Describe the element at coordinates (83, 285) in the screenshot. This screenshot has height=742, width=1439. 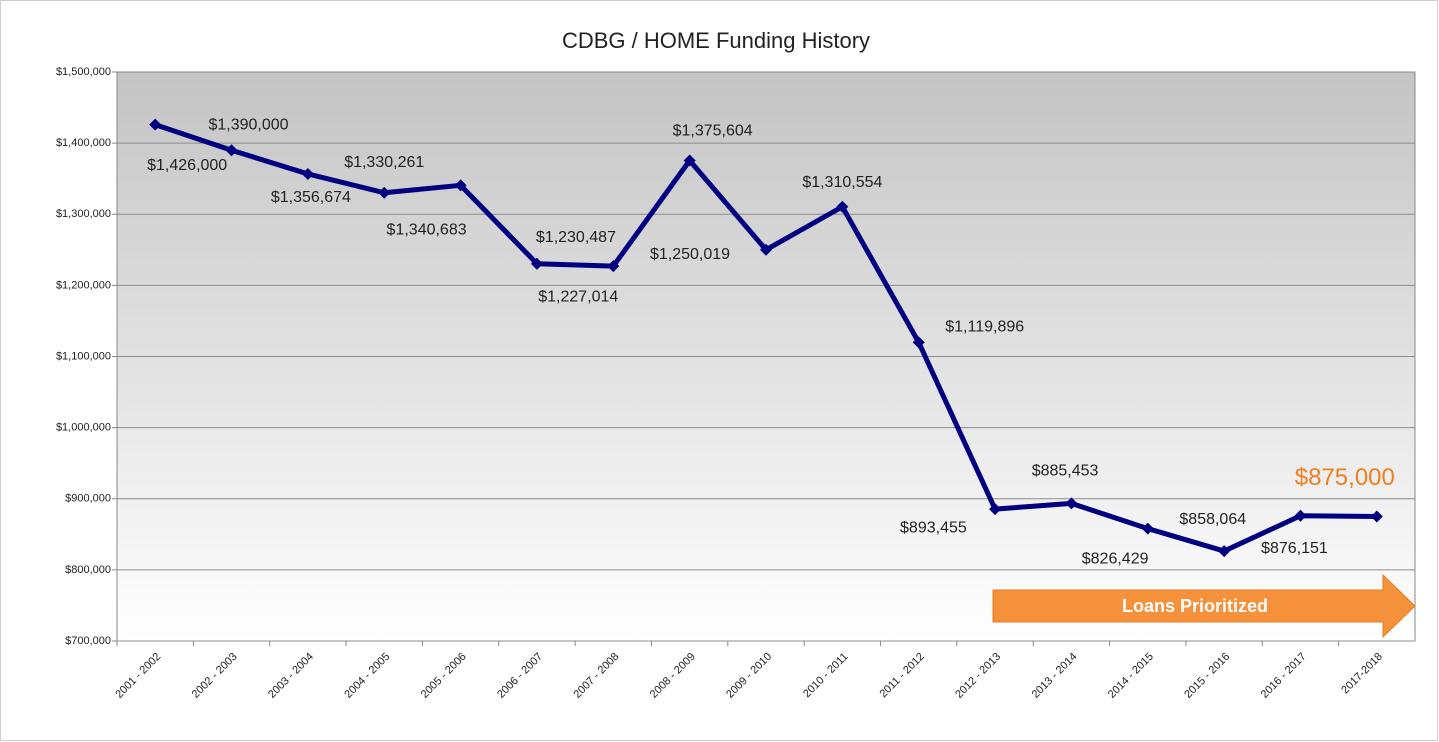
I see `y-tick-label: $1,200,000` at that location.